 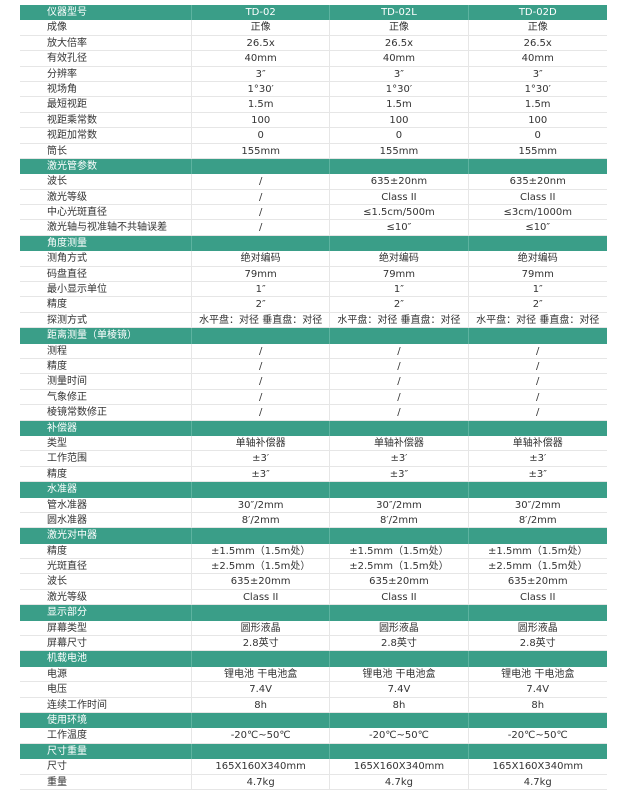 What do you see at coordinates (106, 43) in the screenshot?
I see `spec-label: 放大倍率` at bounding box center [106, 43].